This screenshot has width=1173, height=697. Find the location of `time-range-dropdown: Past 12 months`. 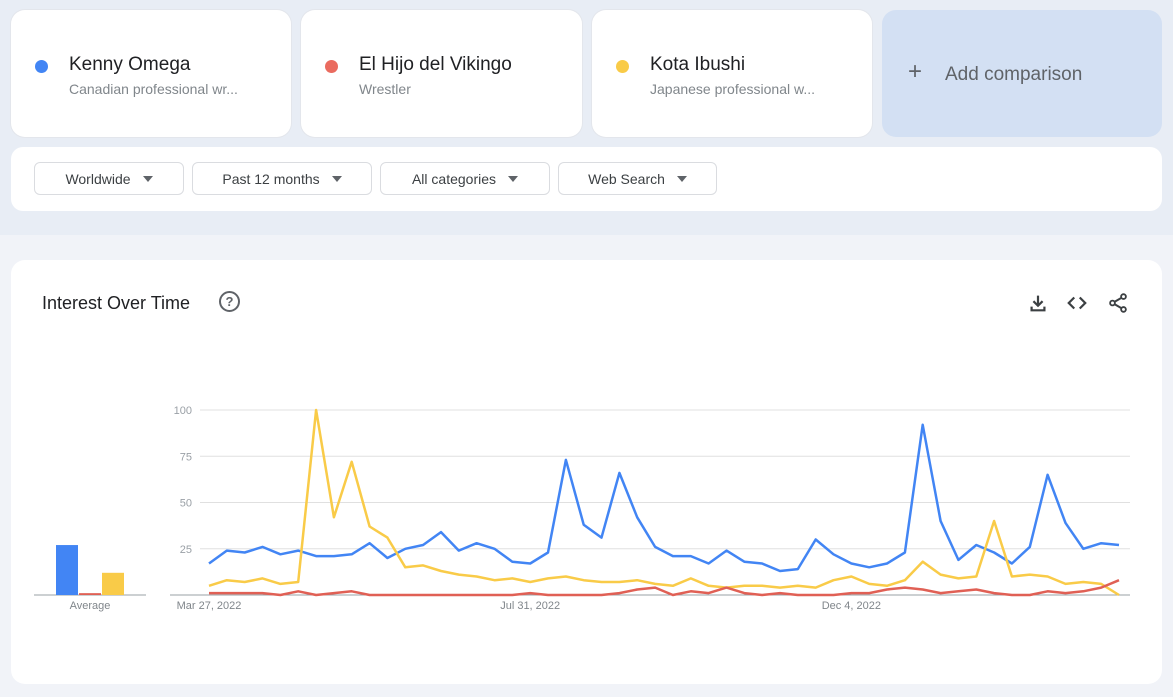

time-range-dropdown: Past 12 months is located at coordinates (282, 178).